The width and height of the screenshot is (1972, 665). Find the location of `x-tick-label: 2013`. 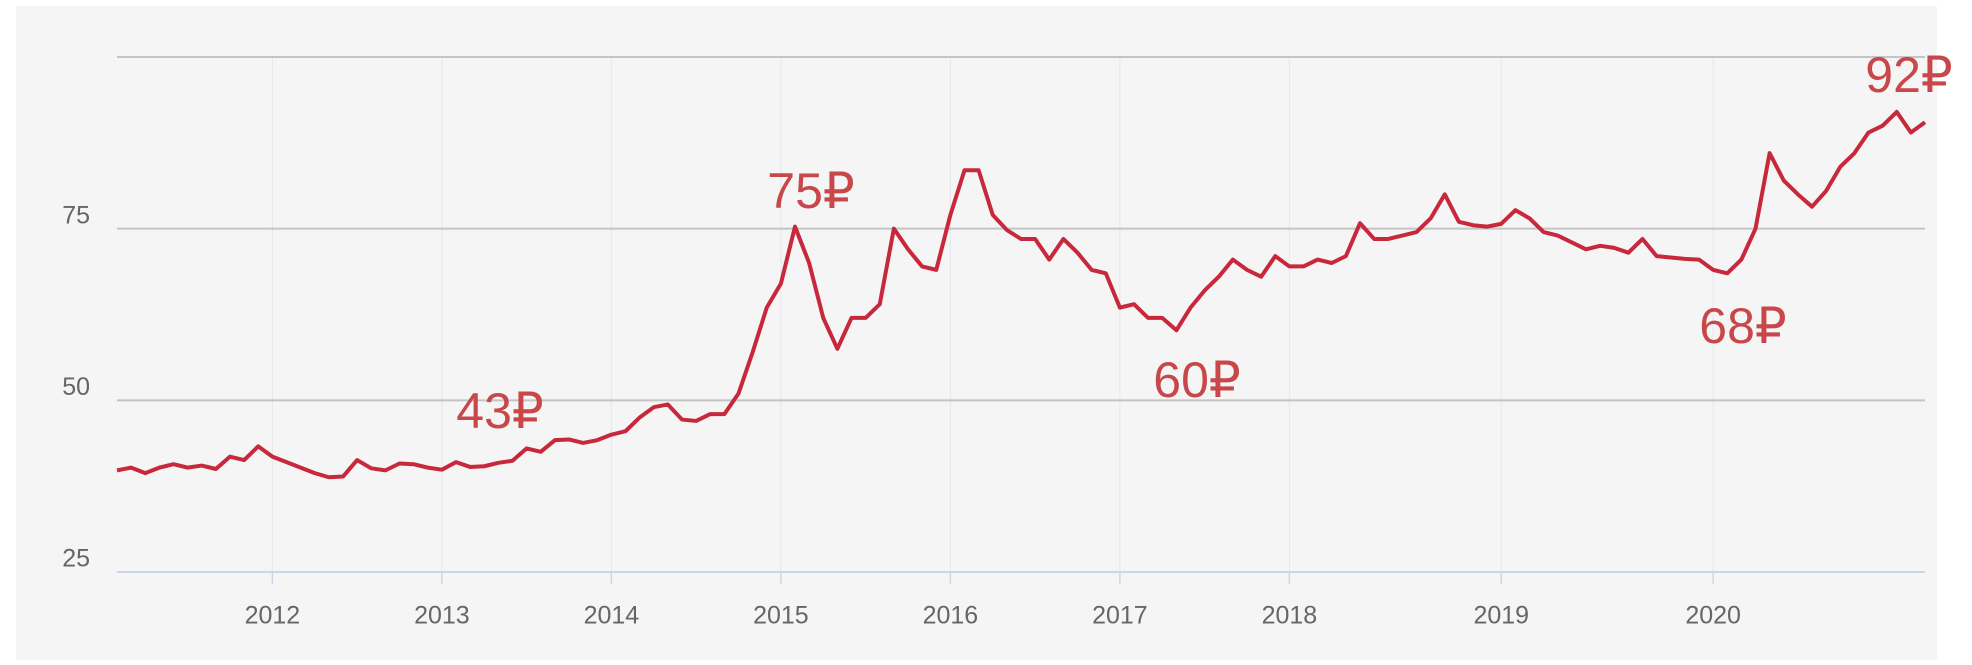

x-tick-label: 2013 is located at coordinates (442, 616).